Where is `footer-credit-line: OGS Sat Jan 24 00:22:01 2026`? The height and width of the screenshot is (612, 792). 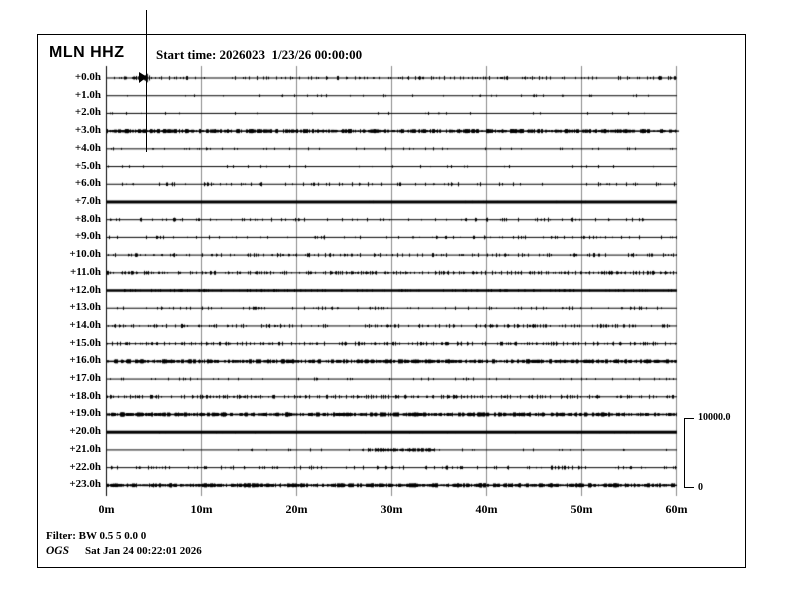
footer-credit-line: OGS Sat Jan 24 00:22:01 2026 is located at coordinates (124, 551).